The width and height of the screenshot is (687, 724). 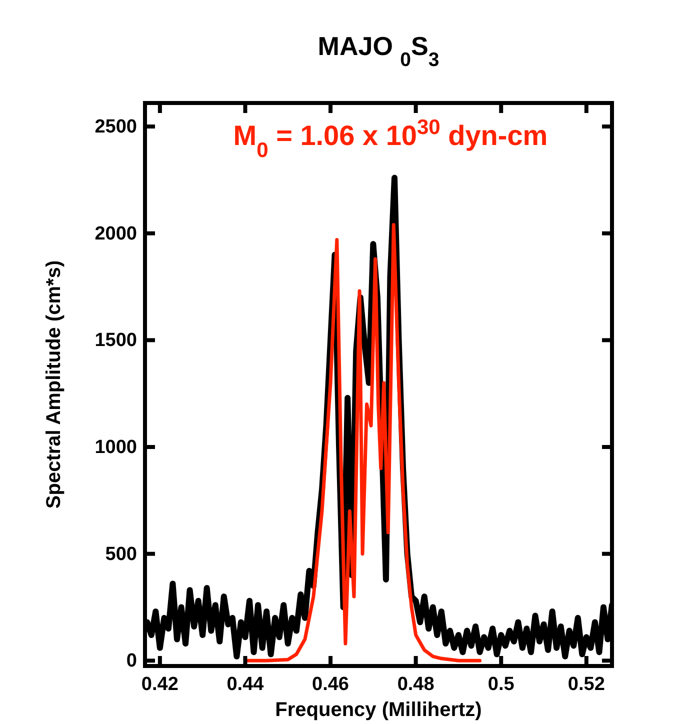 I want to click on x-tick-label: 0.46, so click(x=331, y=684).